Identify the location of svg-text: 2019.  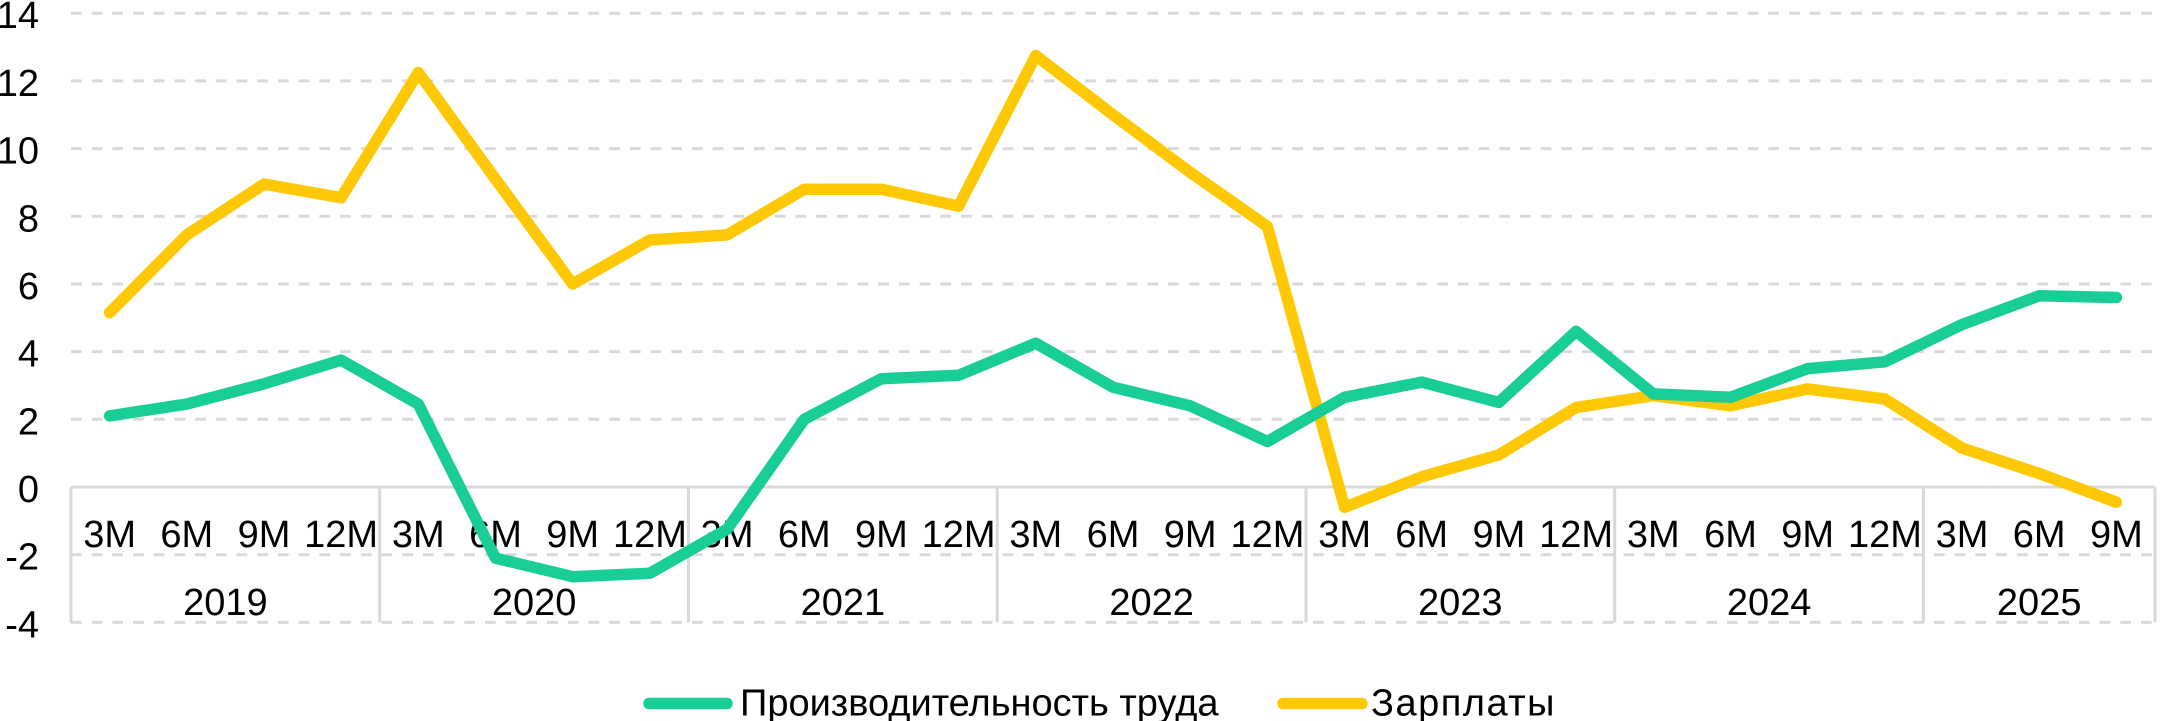
(225, 603).